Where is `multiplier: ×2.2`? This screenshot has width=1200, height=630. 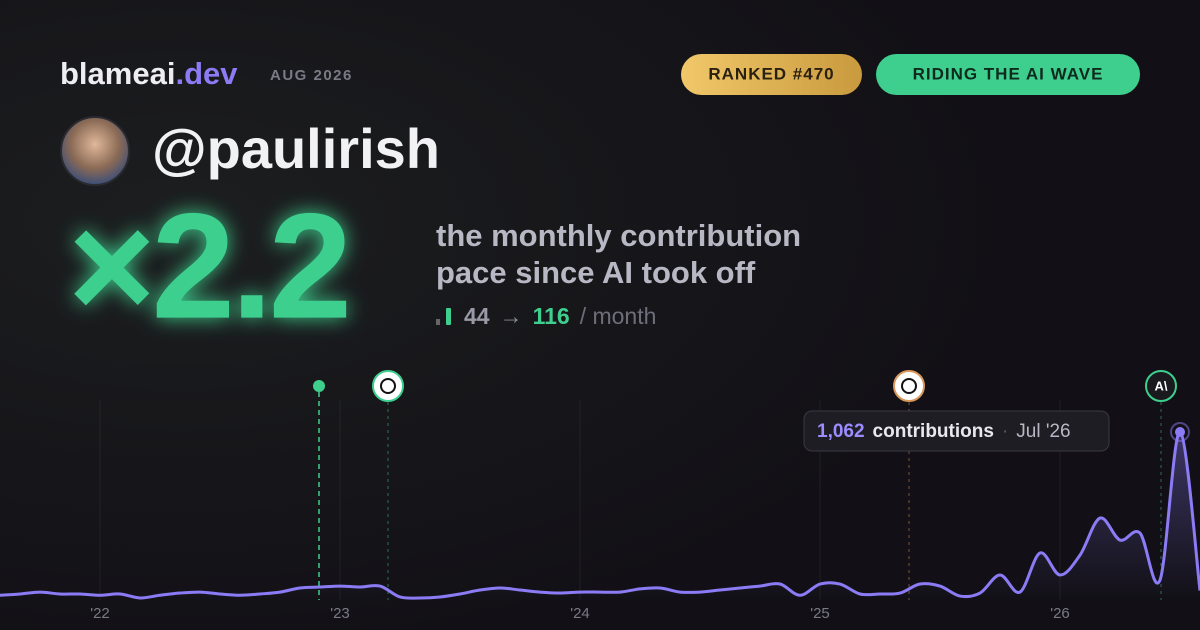
multiplier: ×2.2 is located at coordinates (208, 266).